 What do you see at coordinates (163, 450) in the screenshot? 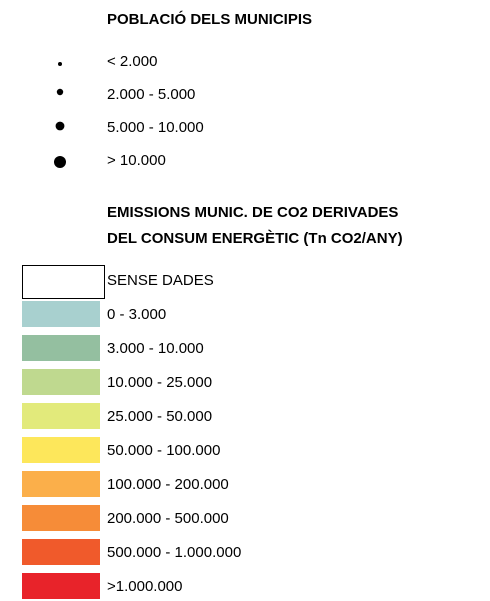
I see `emissions-label: 50.000 - 100.000` at bounding box center [163, 450].